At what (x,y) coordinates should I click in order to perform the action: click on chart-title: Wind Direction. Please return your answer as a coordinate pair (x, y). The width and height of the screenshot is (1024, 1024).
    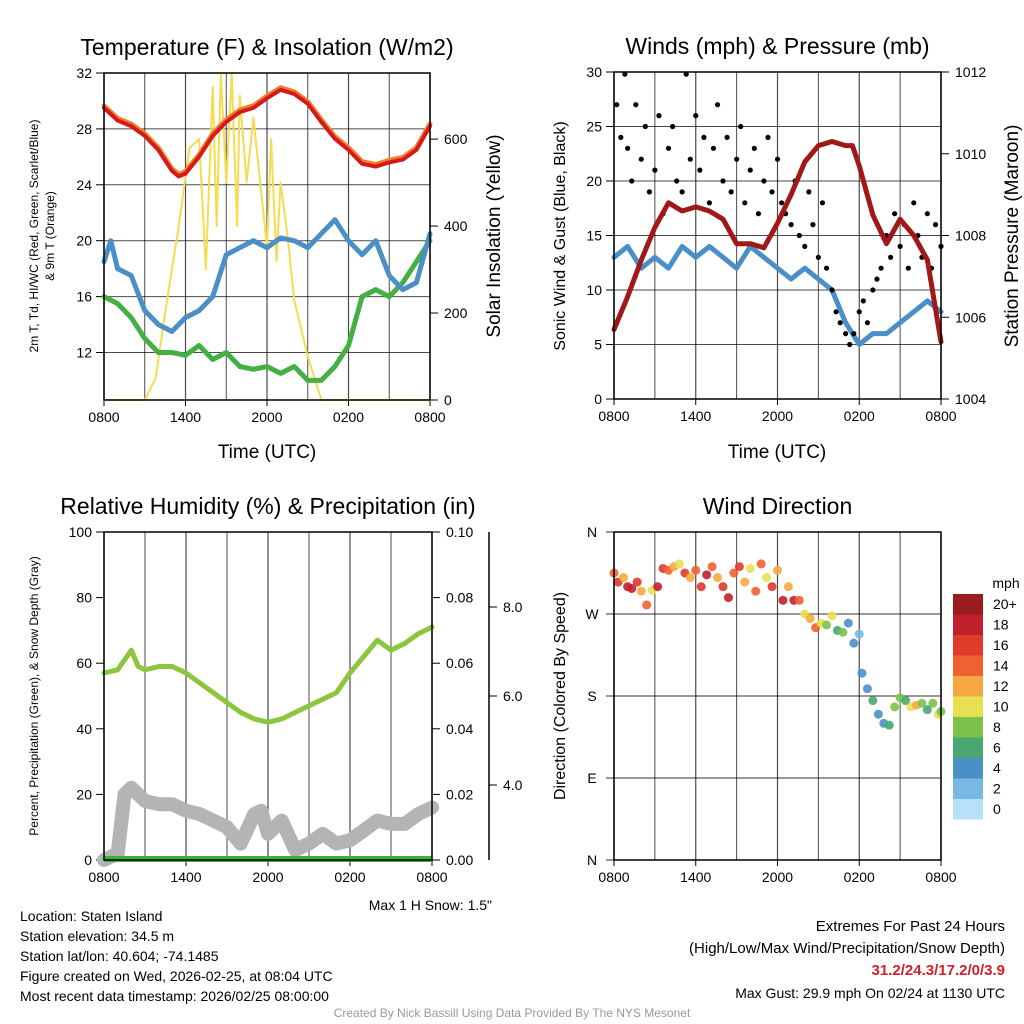
    Looking at the image, I should click on (778, 506).